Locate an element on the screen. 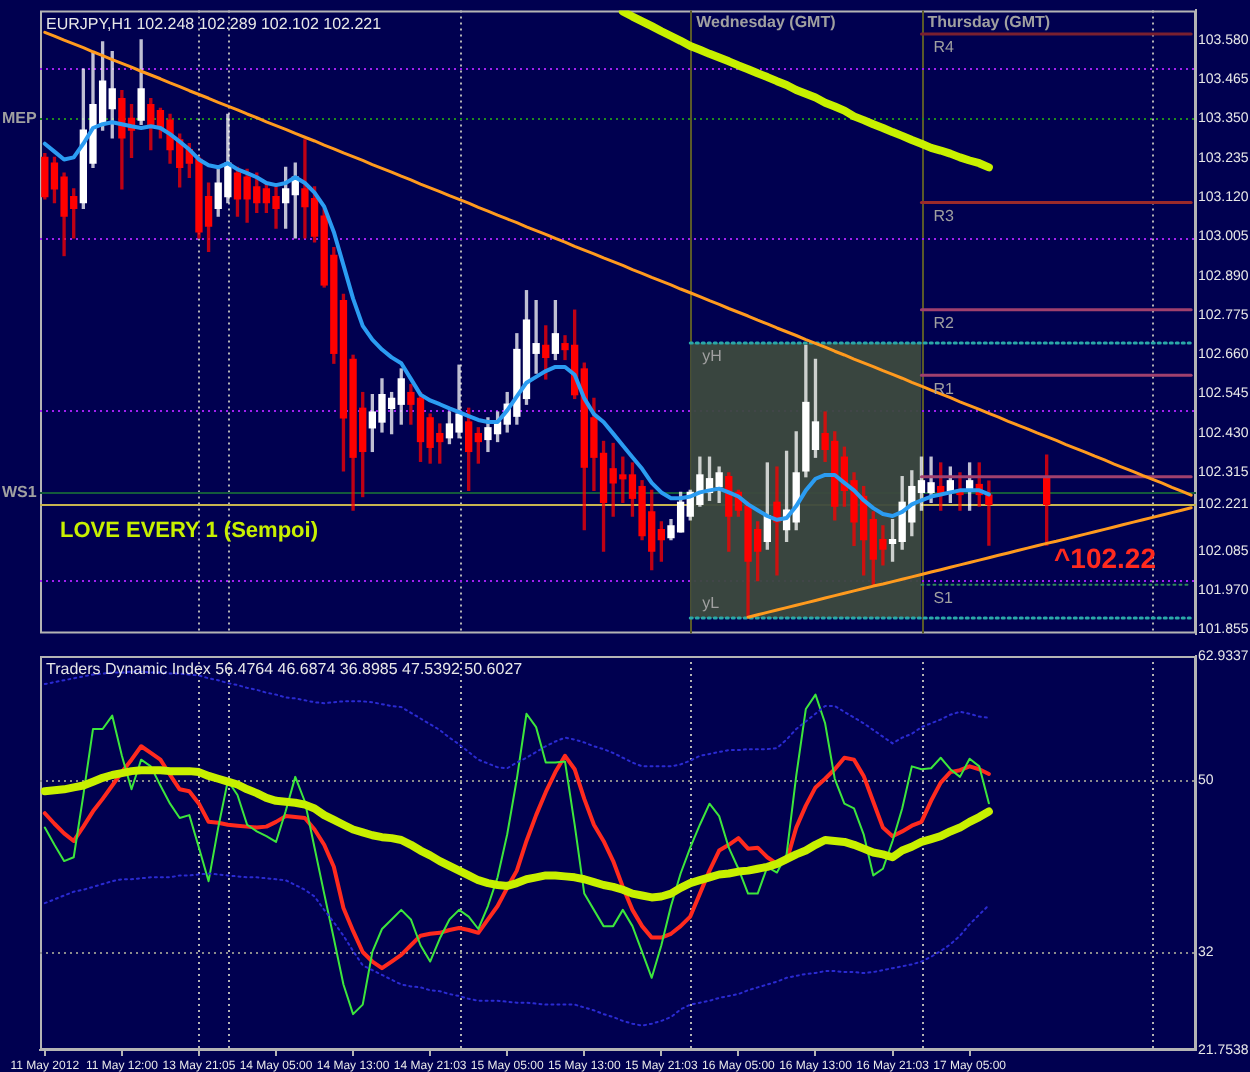 The image size is (1250, 1072). chart-title: EURJPY,H1 102.248 102.289 102.102 102.221 is located at coordinates (214, 23).